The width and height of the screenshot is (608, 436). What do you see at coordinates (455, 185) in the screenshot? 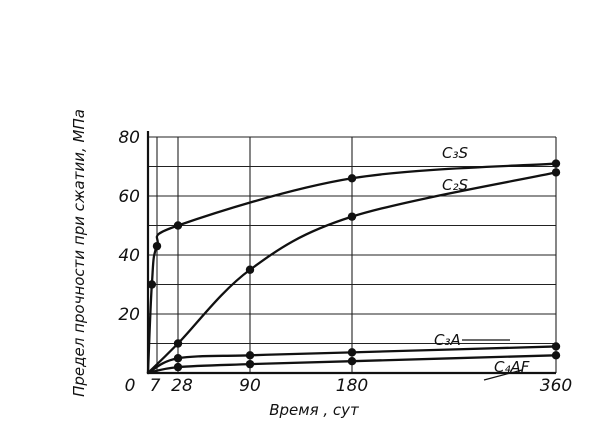
I see `series-label-c2s: C₂S` at bounding box center [455, 185].